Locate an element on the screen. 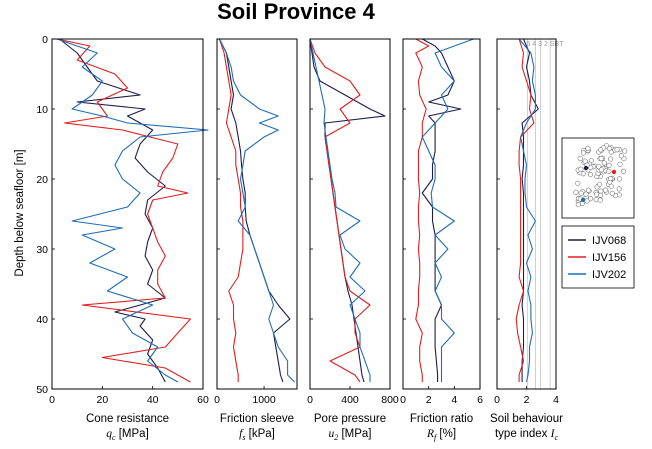 This screenshot has height=449, width=652. y-axis-label: Depth below seafloor [m] is located at coordinates (20, 212).